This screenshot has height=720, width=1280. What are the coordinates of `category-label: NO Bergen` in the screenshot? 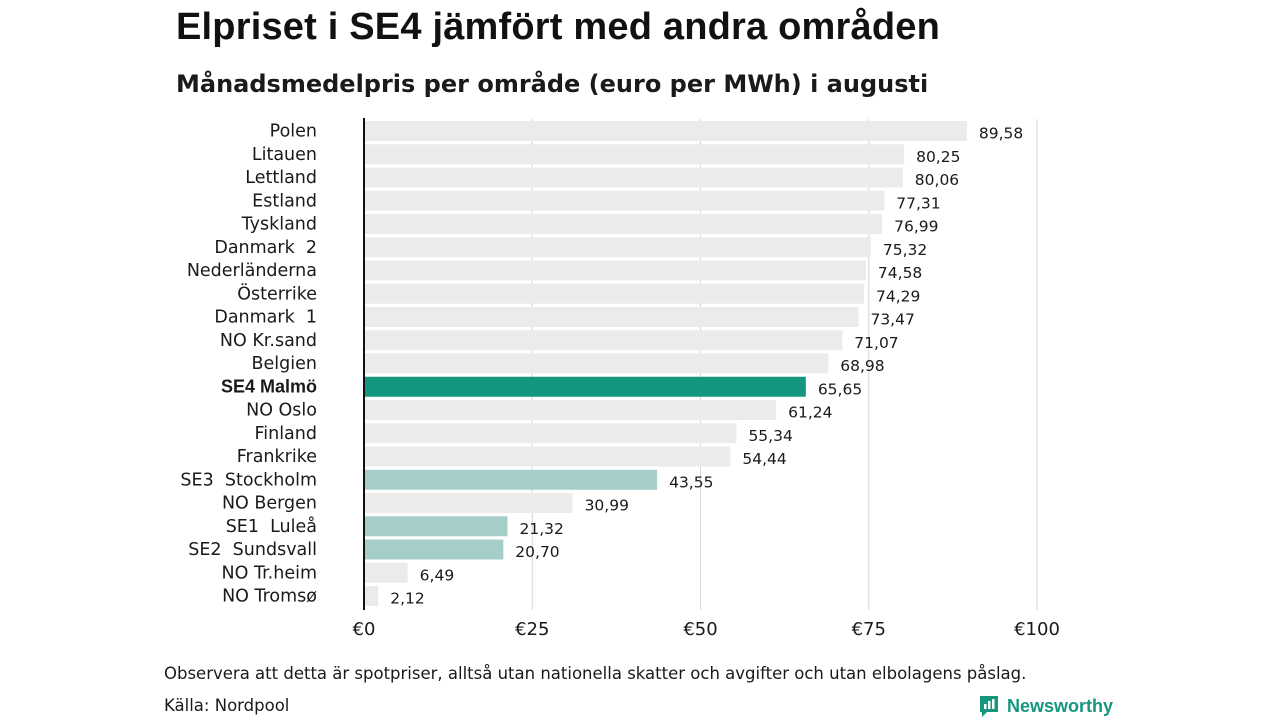 It's located at (269, 504).